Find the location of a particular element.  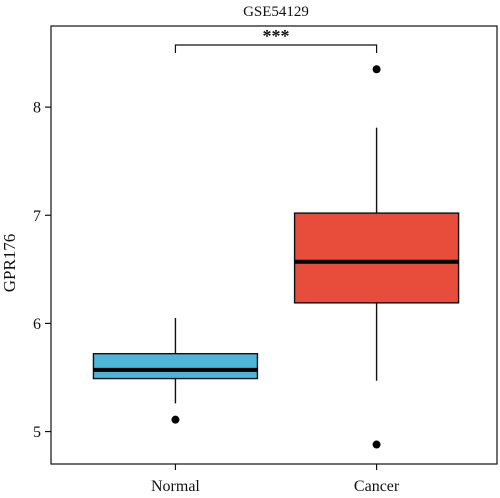

significance-label: *** is located at coordinates (276, 36).